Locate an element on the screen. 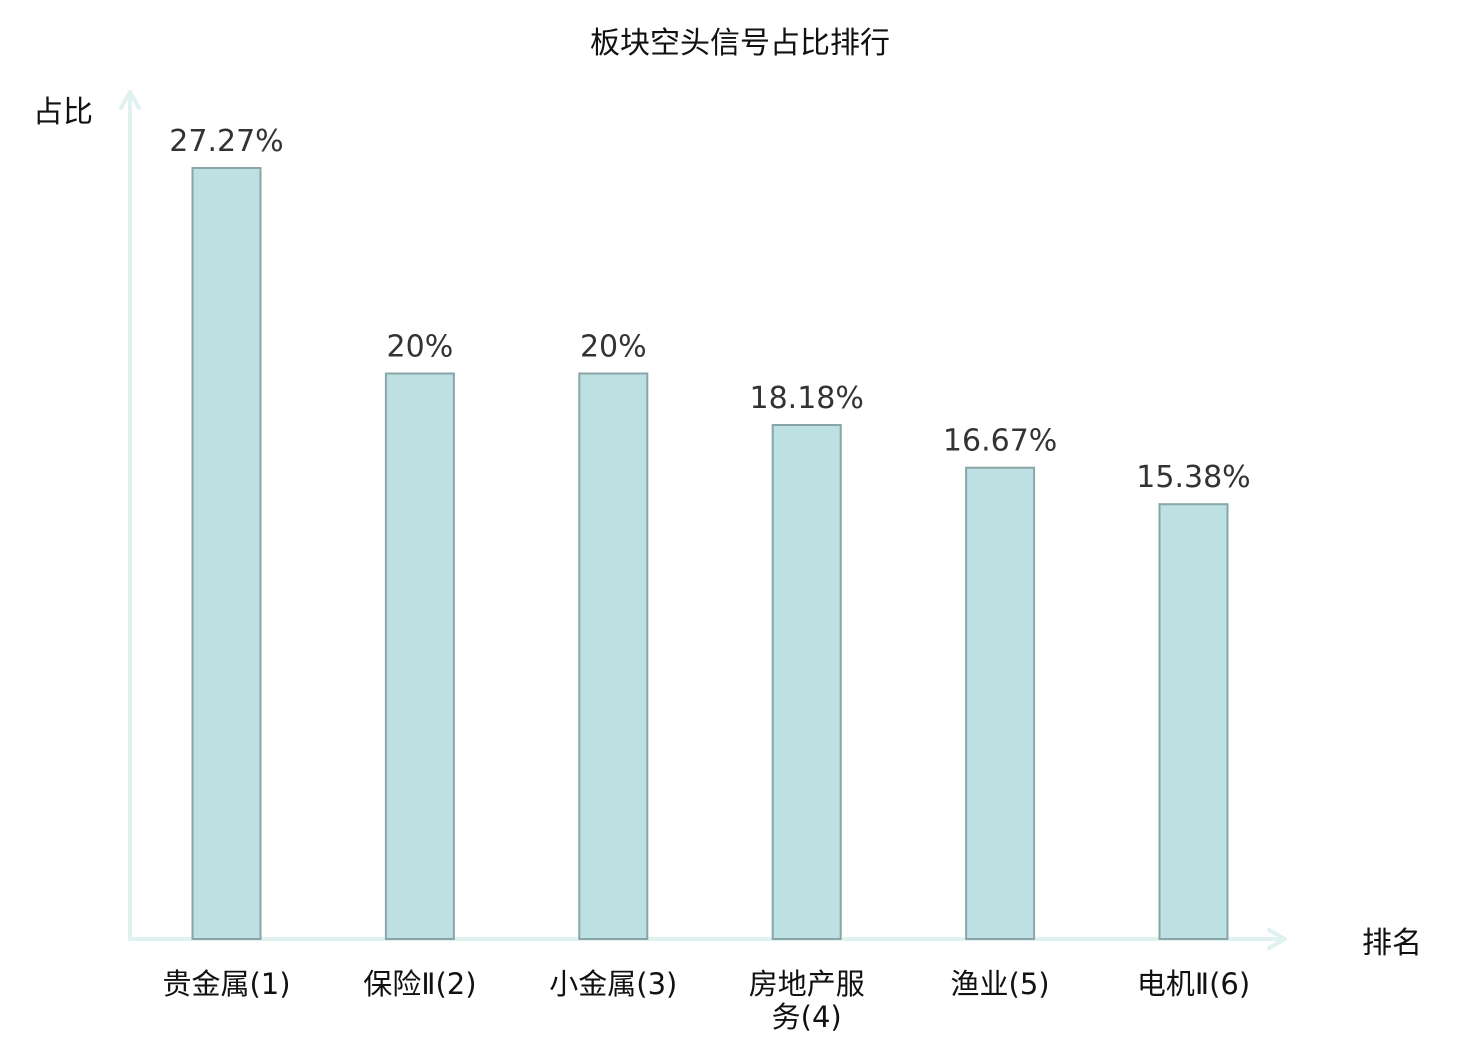  x-tick-label: 贵金属(1) is located at coordinates (226, 984).